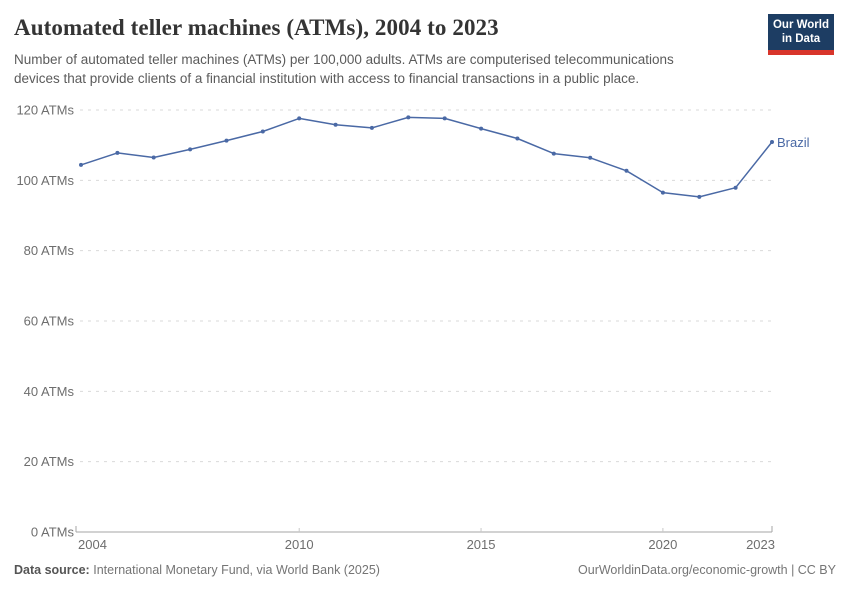 This screenshot has width=850, height=600. Describe the element at coordinates (49, 321) in the screenshot. I see `y-axis-tick-label: 60 ATMs` at that location.